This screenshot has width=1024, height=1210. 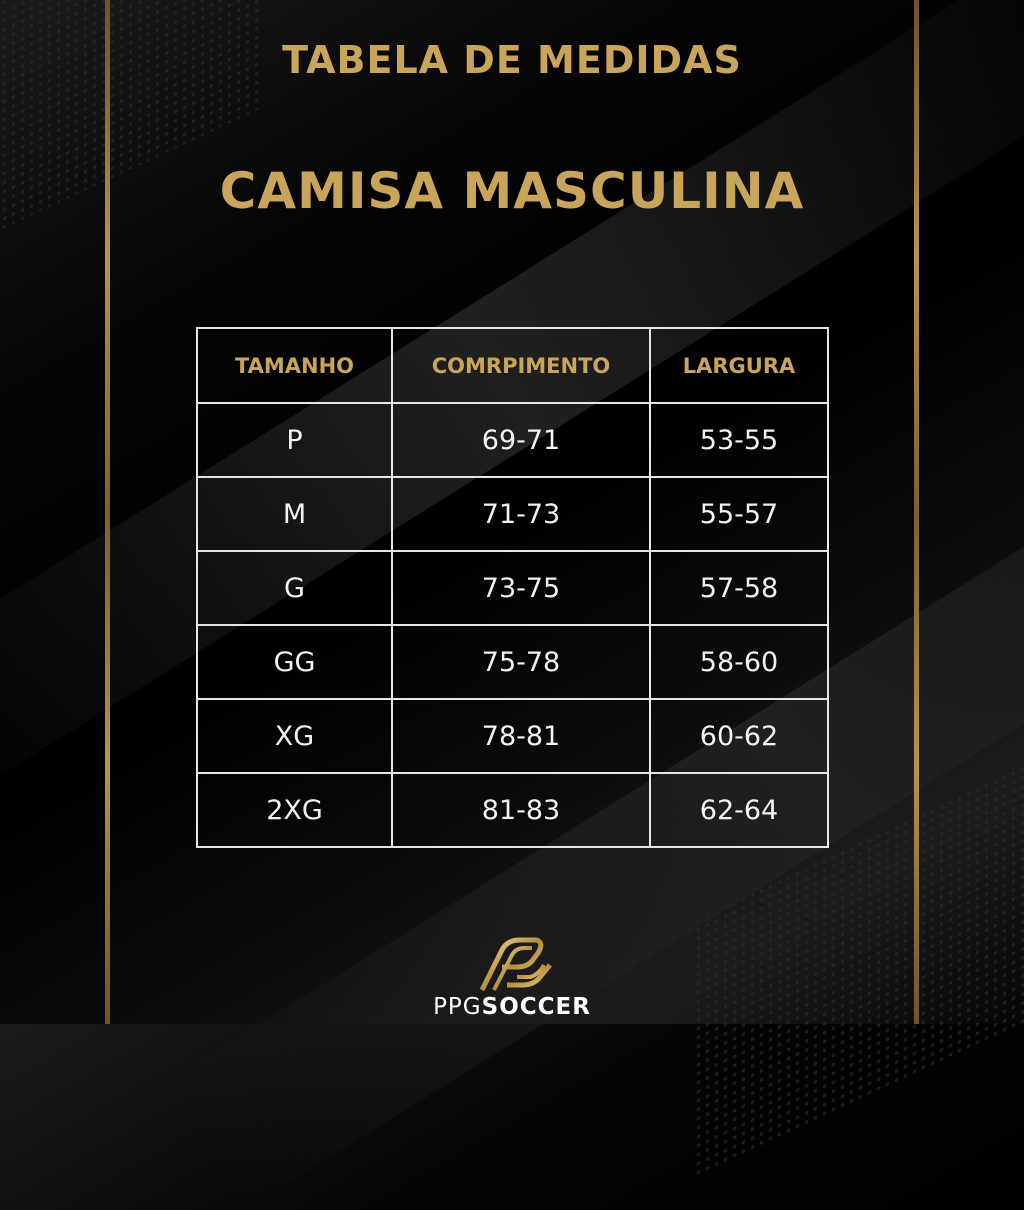 I want to click on brand-name: PPGSOCCER, so click(x=512, y=1007).